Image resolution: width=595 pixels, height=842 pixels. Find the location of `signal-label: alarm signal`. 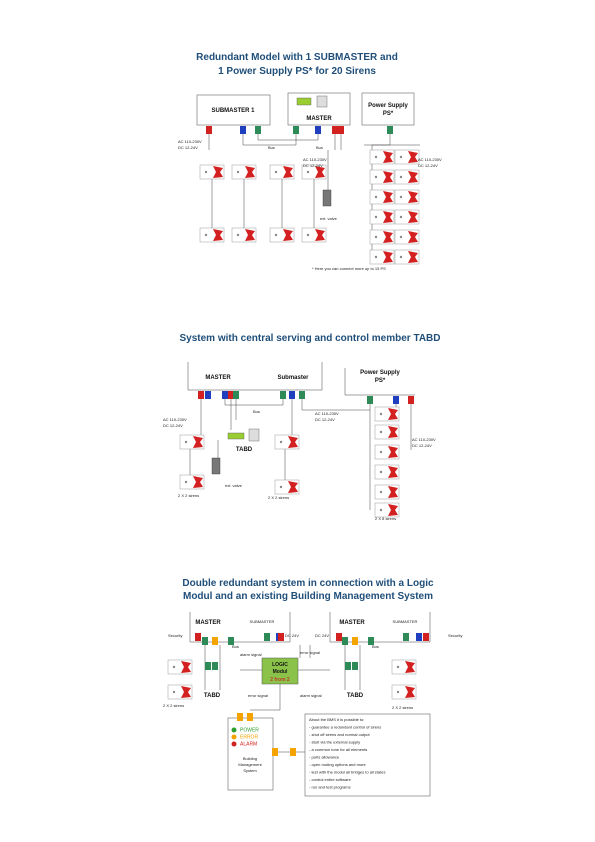

signal-label: alarm signal is located at coordinates (251, 654).